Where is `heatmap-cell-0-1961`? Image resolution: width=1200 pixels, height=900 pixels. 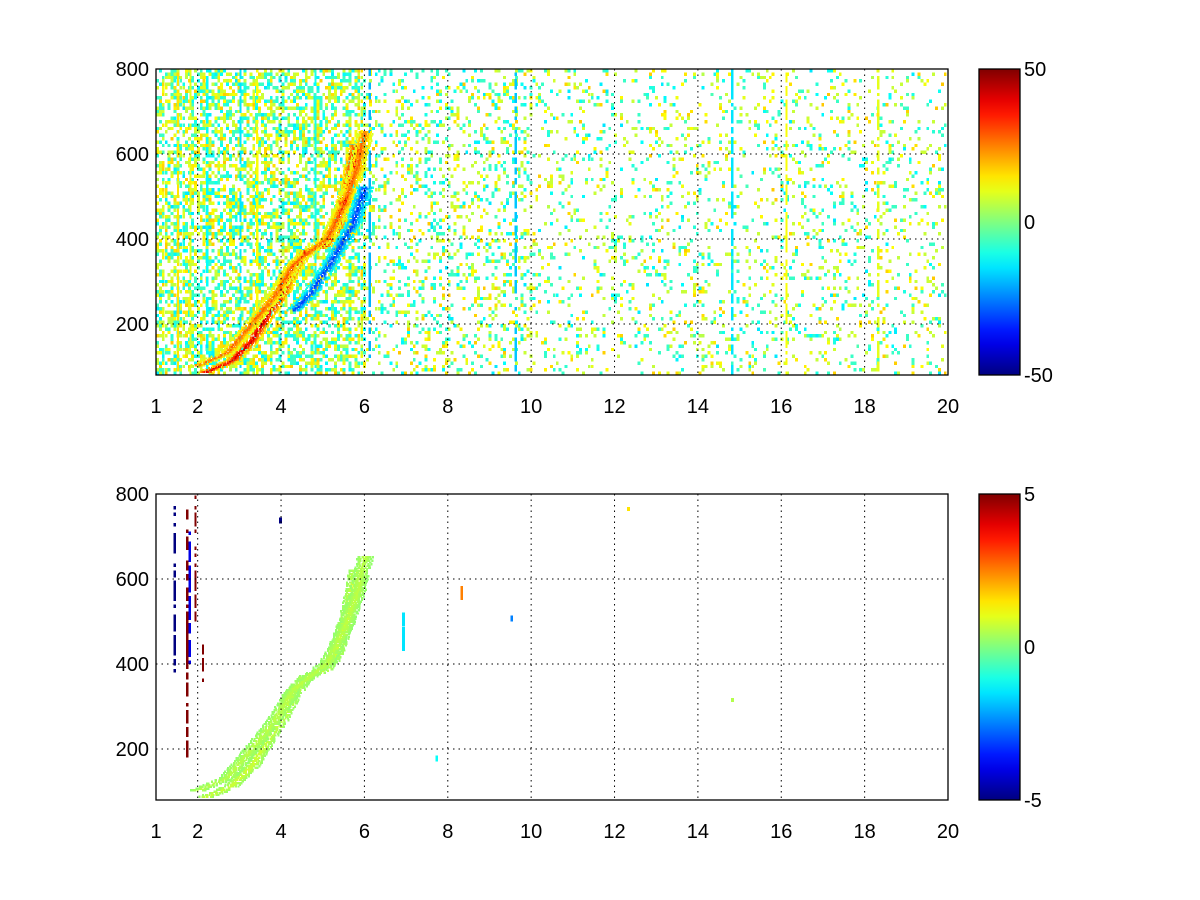
heatmap-cell-0-1961 is located at coordinates (271, 251).